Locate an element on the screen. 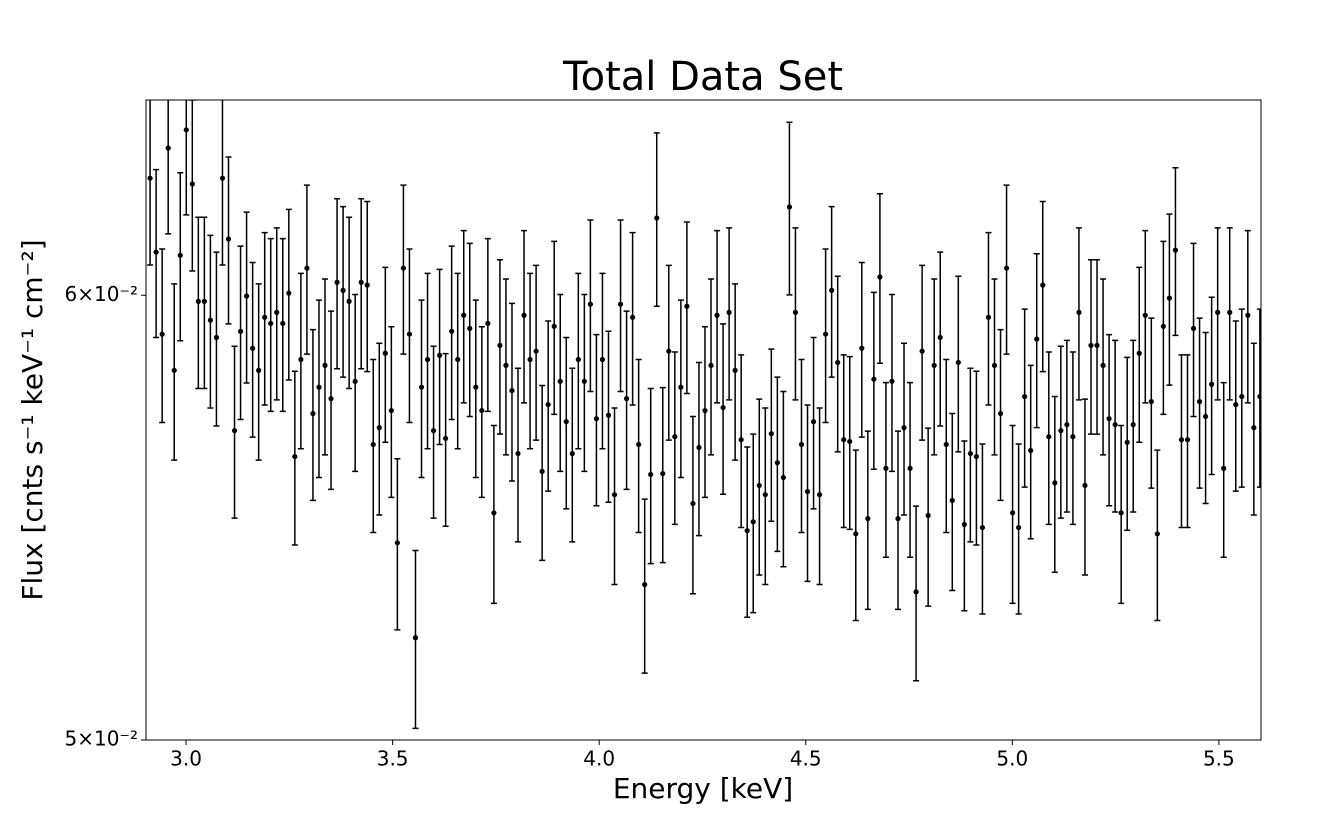 The height and width of the screenshot is (831, 1325). x-tick-label: 4.5 is located at coordinates (806, 759).